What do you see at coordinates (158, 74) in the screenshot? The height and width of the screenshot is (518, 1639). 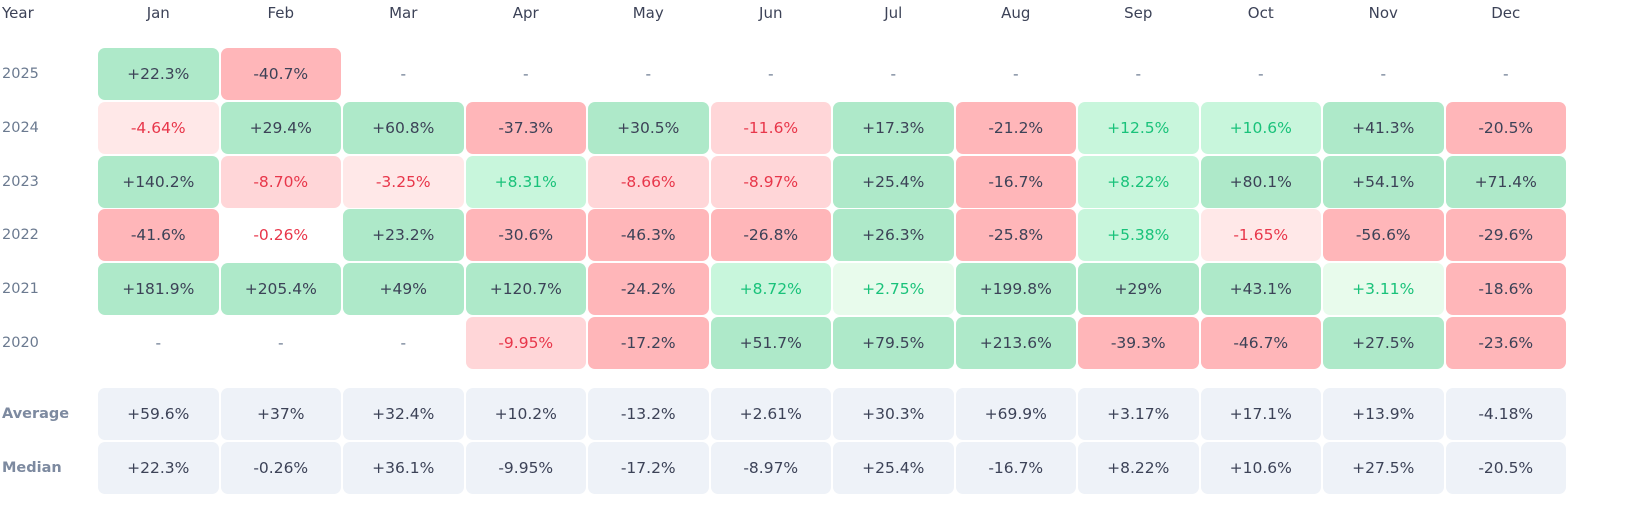 I see `heatmap-cell: +22.3%` at bounding box center [158, 74].